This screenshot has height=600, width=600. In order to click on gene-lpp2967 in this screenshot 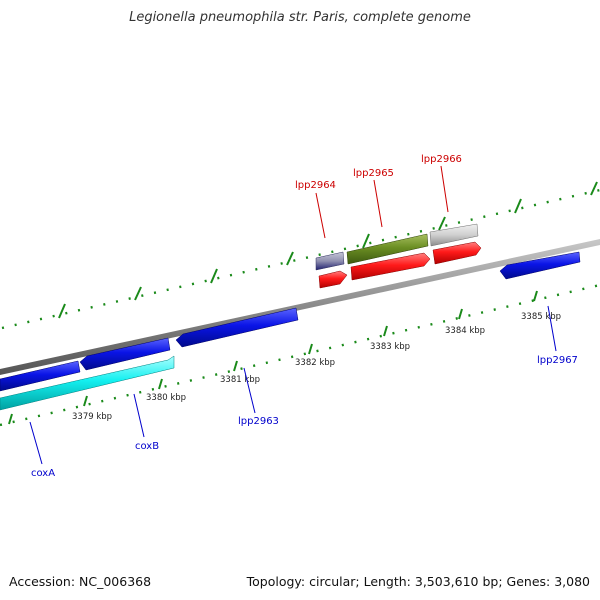, I will do `click(540, 265)`.